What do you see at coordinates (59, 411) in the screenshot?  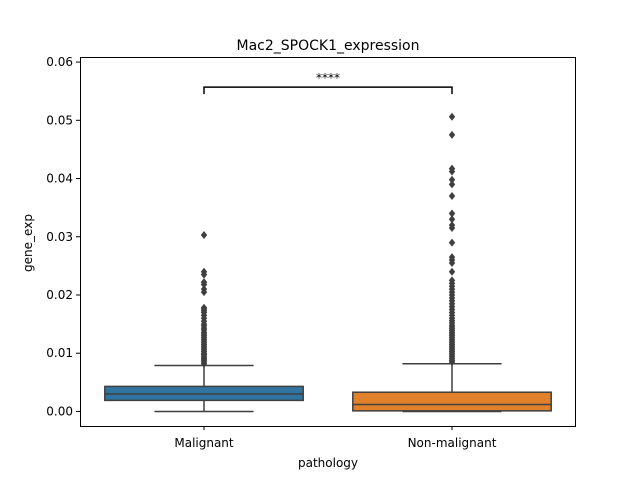 I see `y-tick-label: 0.00` at bounding box center [59, 411].